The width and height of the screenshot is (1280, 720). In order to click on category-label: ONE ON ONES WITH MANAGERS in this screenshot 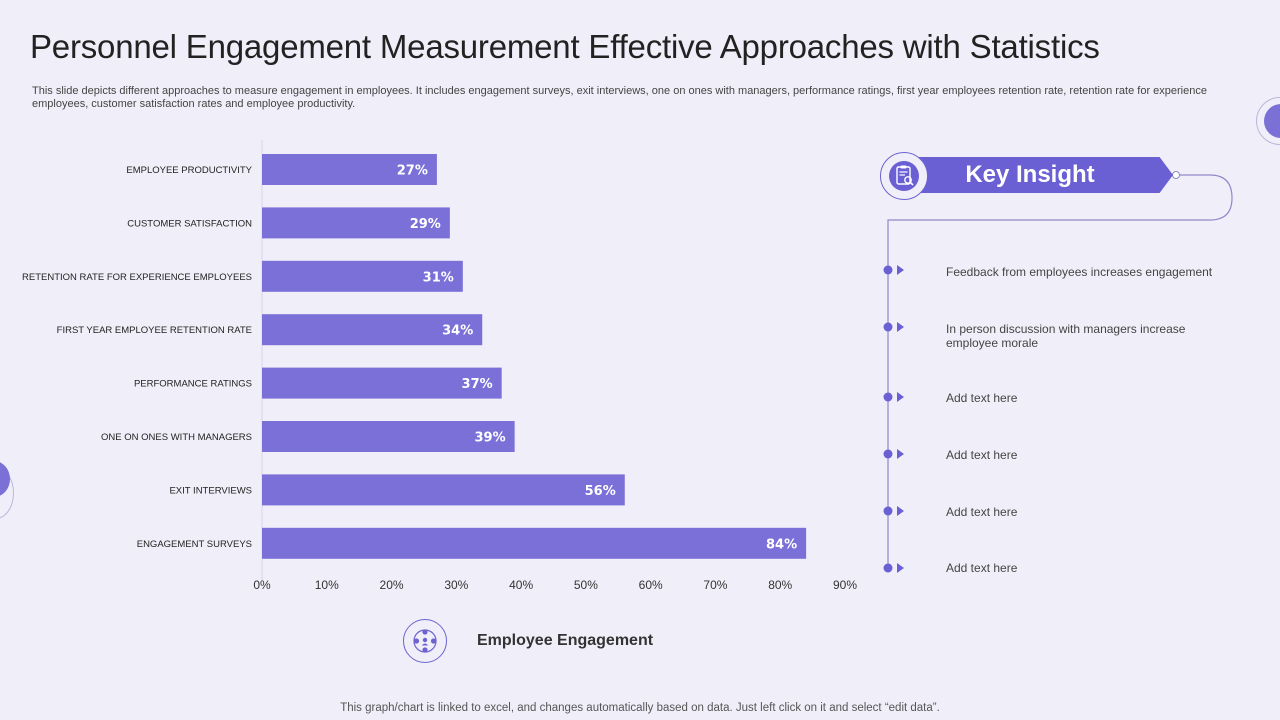, I will do `click(176, 437)`.